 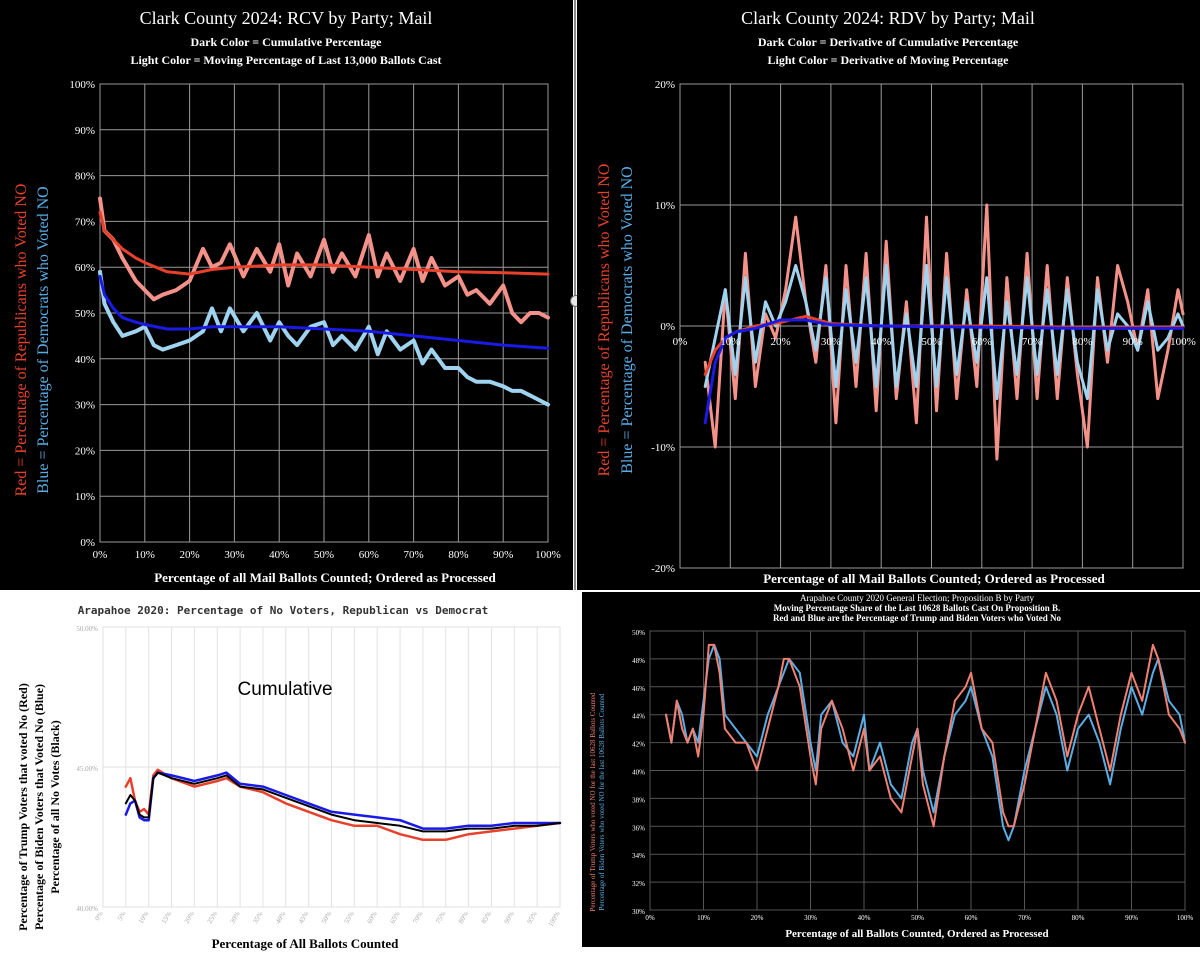 I want to click on y-tick-label: 32%, so click(x=638, y=884).